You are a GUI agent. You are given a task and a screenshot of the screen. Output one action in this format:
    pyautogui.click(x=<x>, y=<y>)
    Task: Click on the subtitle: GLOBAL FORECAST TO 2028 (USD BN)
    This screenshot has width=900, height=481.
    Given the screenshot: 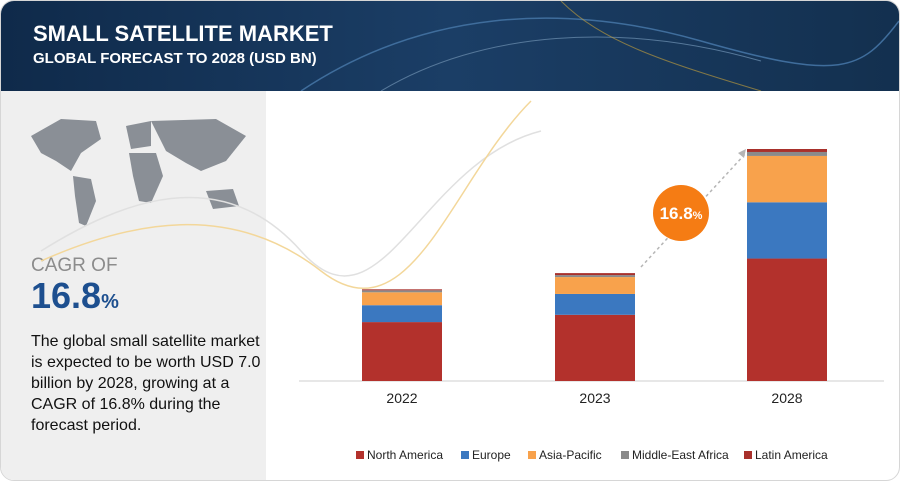 What is the action you would take?
    pyautogui.click(x=175, y=58)
    